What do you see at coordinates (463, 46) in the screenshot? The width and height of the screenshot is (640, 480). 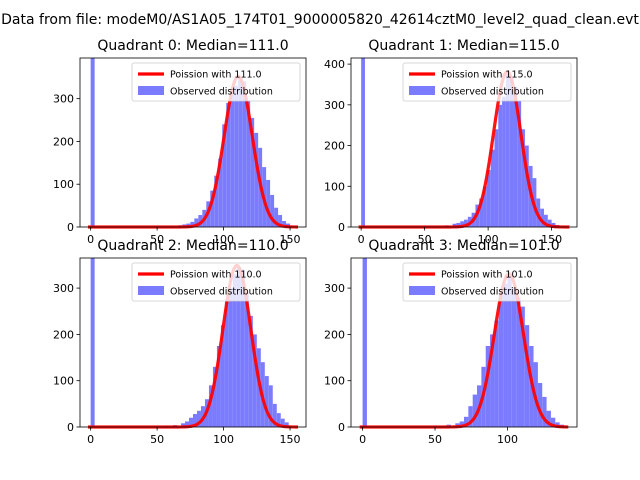 I see `panel-title: Quadrant 1: Median=115.0` at bounding box center [463, 46].